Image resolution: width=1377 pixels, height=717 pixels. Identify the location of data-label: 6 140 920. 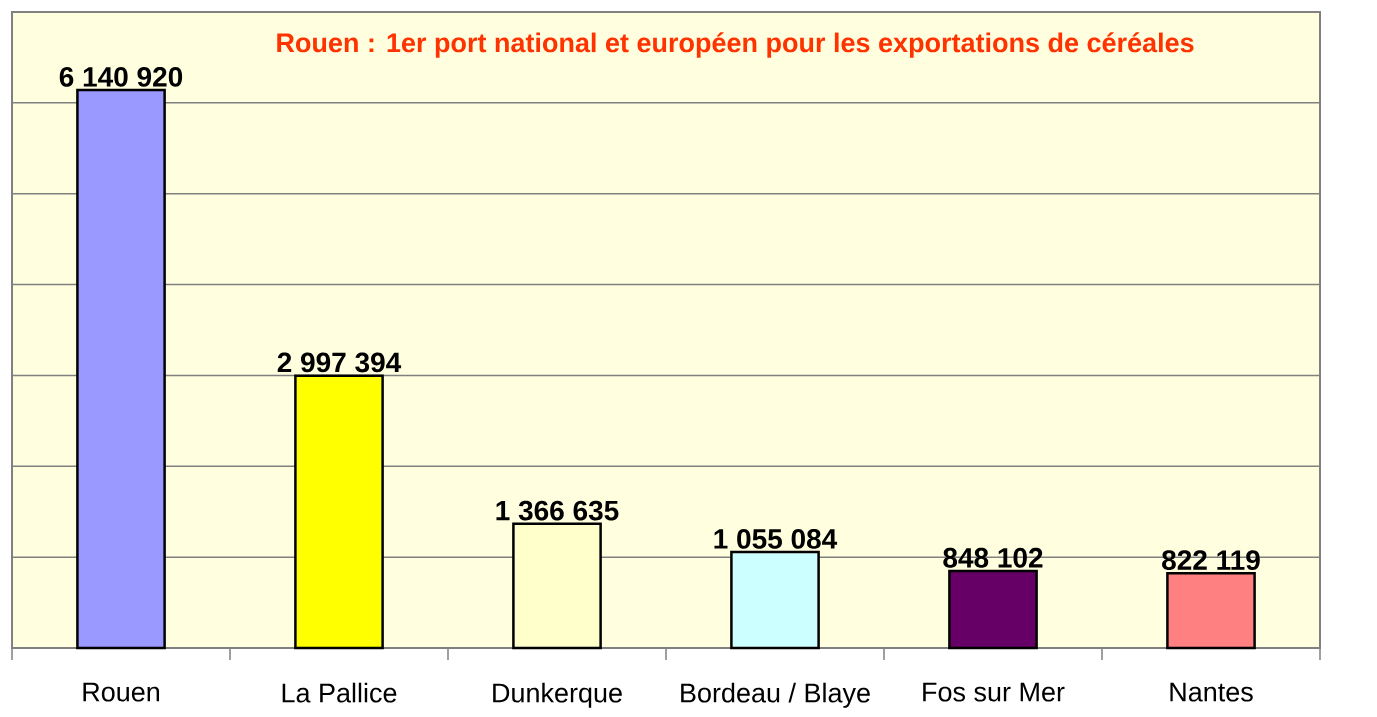
(121, 76).